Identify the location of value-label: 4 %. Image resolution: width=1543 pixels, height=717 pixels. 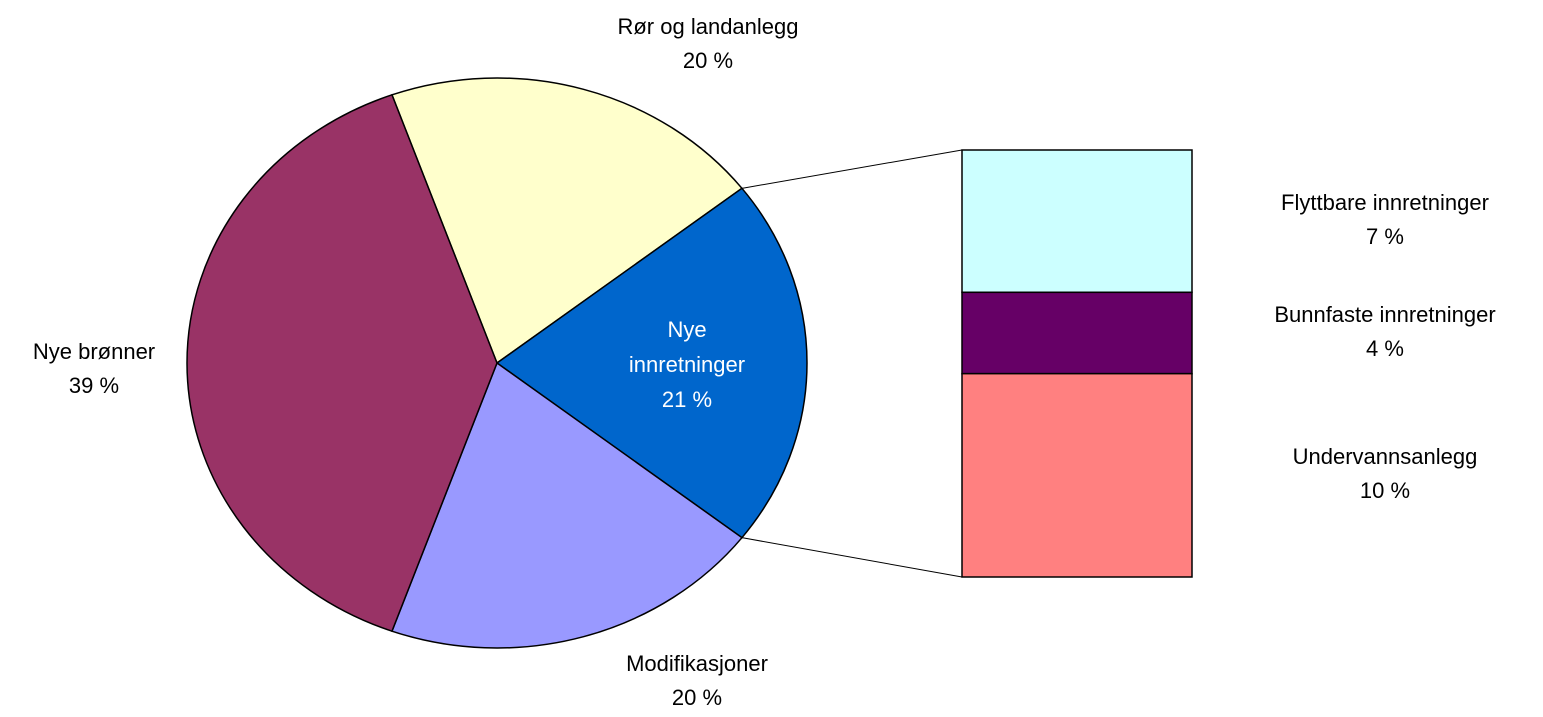
(1385, 348).